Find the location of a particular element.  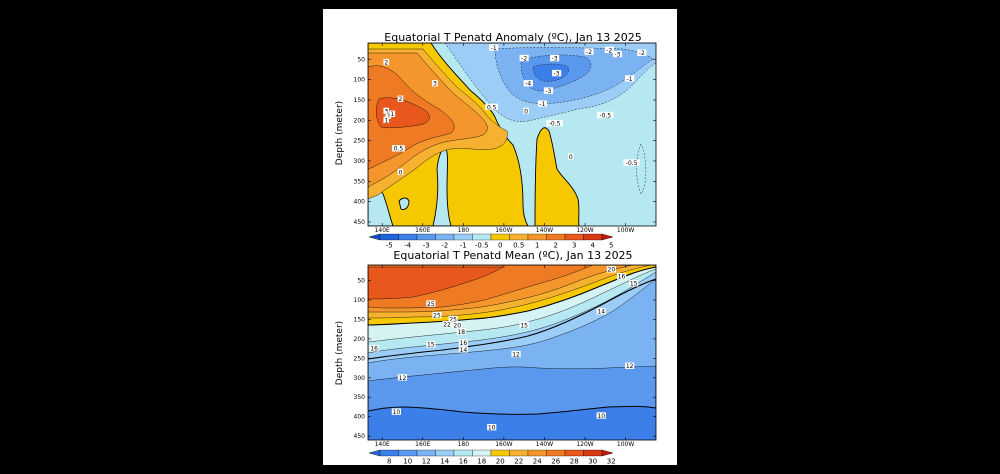

anomaly-region-minus4 is located at coordinates (550, 72).